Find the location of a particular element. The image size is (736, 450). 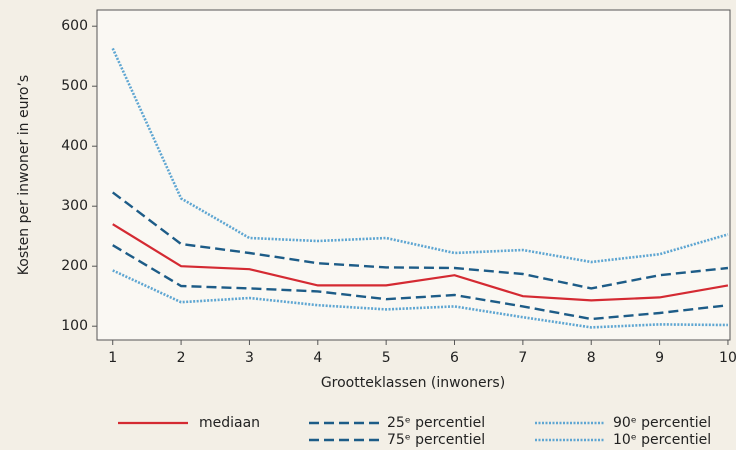

legend-label: 25ᵉ percentiel is located at coordinates (436, 423).